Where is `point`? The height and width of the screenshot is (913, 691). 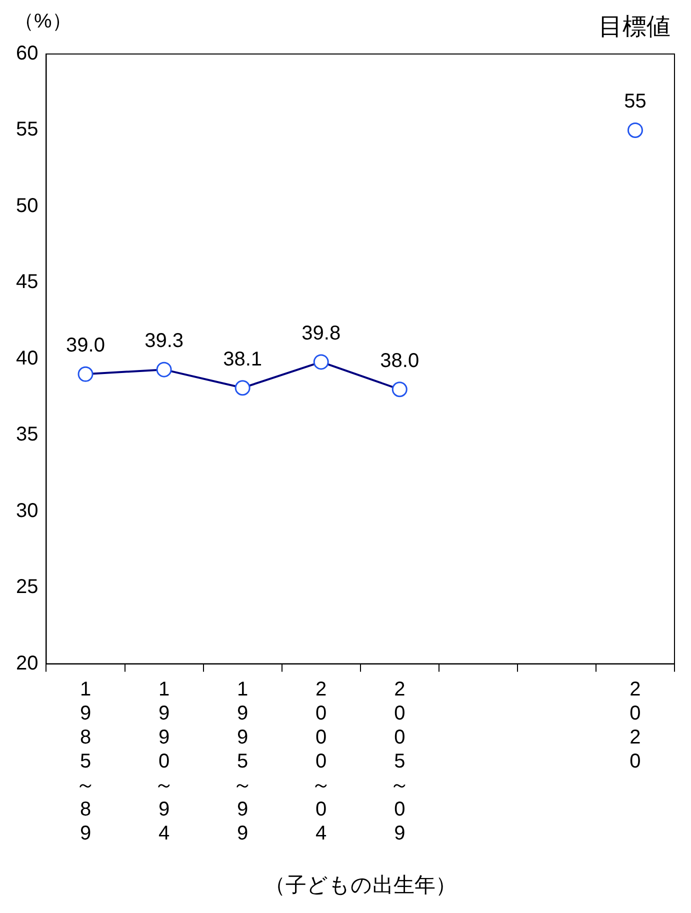 point is located at coordinates (635, 130).